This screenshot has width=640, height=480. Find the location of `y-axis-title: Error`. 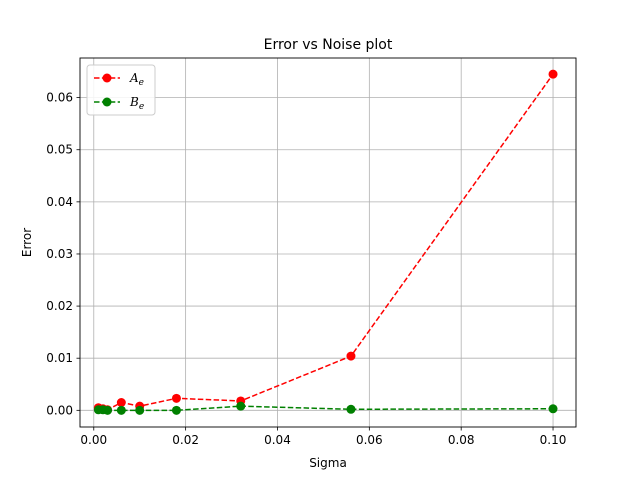

y-axis-title: Error is located at coordinates (27, 242).